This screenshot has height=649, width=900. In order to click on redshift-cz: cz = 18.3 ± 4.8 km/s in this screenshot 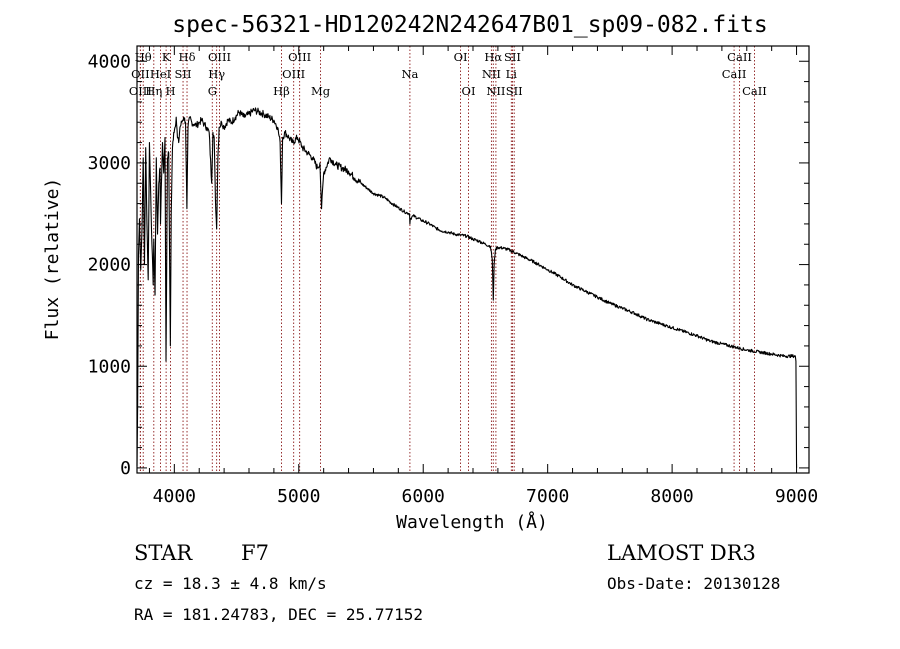, I will do `click(230, 583)`.